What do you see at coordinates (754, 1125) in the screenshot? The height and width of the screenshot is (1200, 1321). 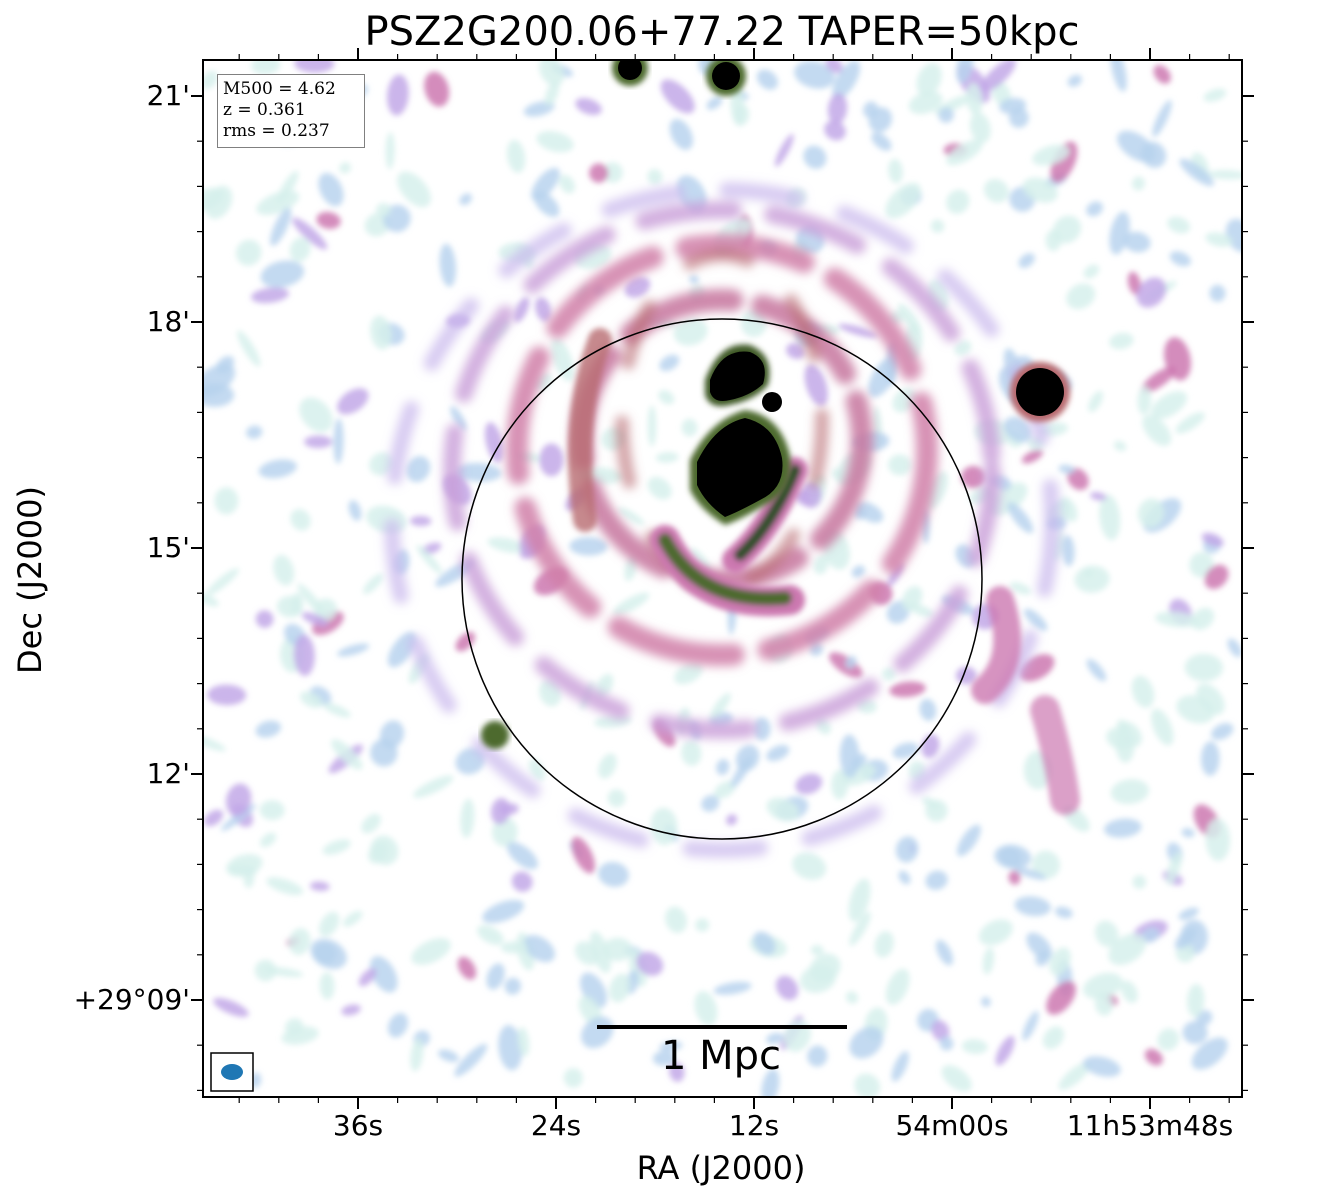 I see `ra-tick-12s: 12s` at bounding box center [754, 1125].